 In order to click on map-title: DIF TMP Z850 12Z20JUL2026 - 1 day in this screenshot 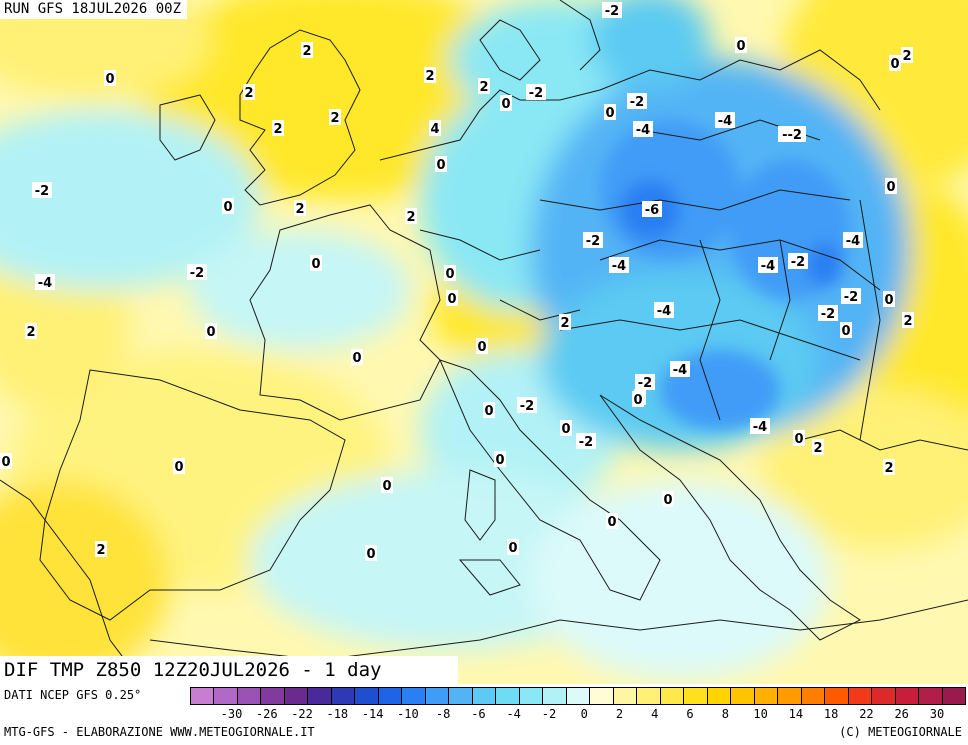, I will do `click(229, 670)`.